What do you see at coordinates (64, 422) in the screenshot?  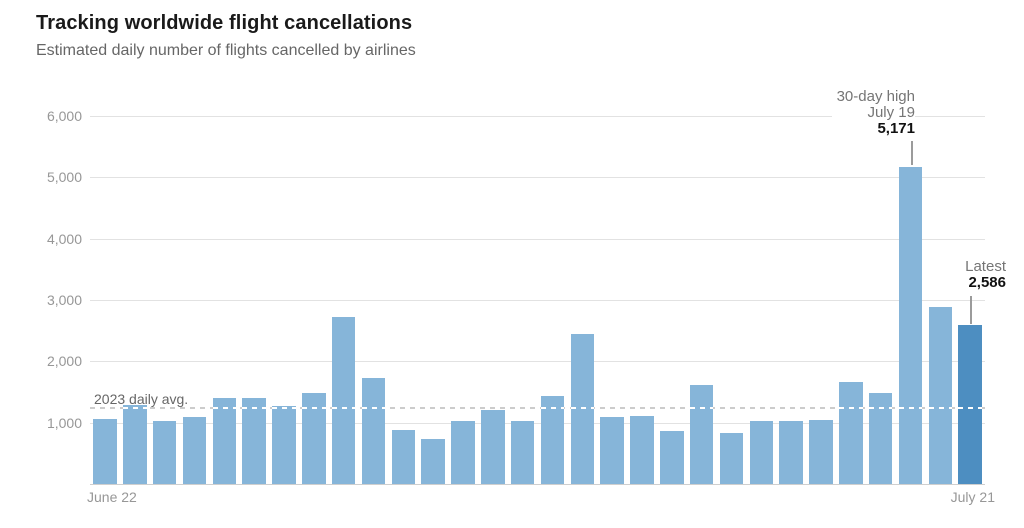 I see `y-axis-tick-label: 1,000` at bounding box center [64, 422].